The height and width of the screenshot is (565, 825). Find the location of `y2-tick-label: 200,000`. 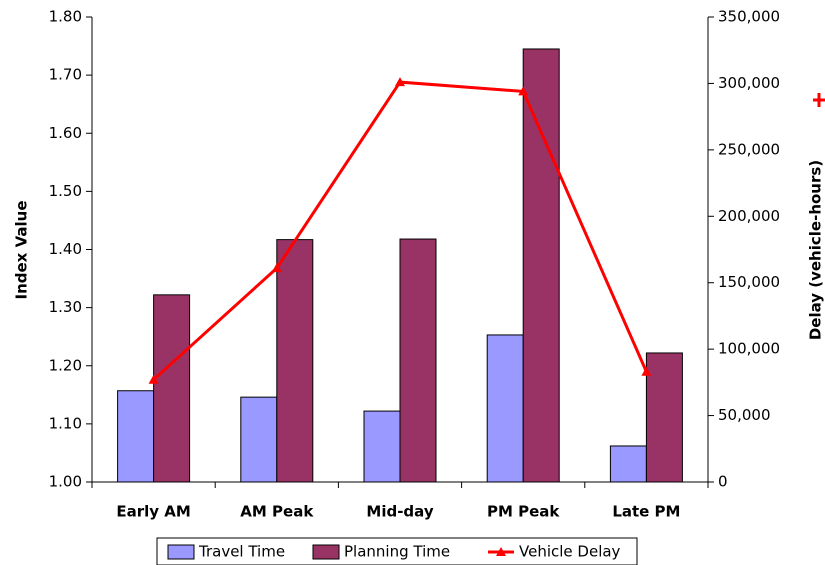

y2-tick-label: 200,000 is located at coordinates (749, 216).